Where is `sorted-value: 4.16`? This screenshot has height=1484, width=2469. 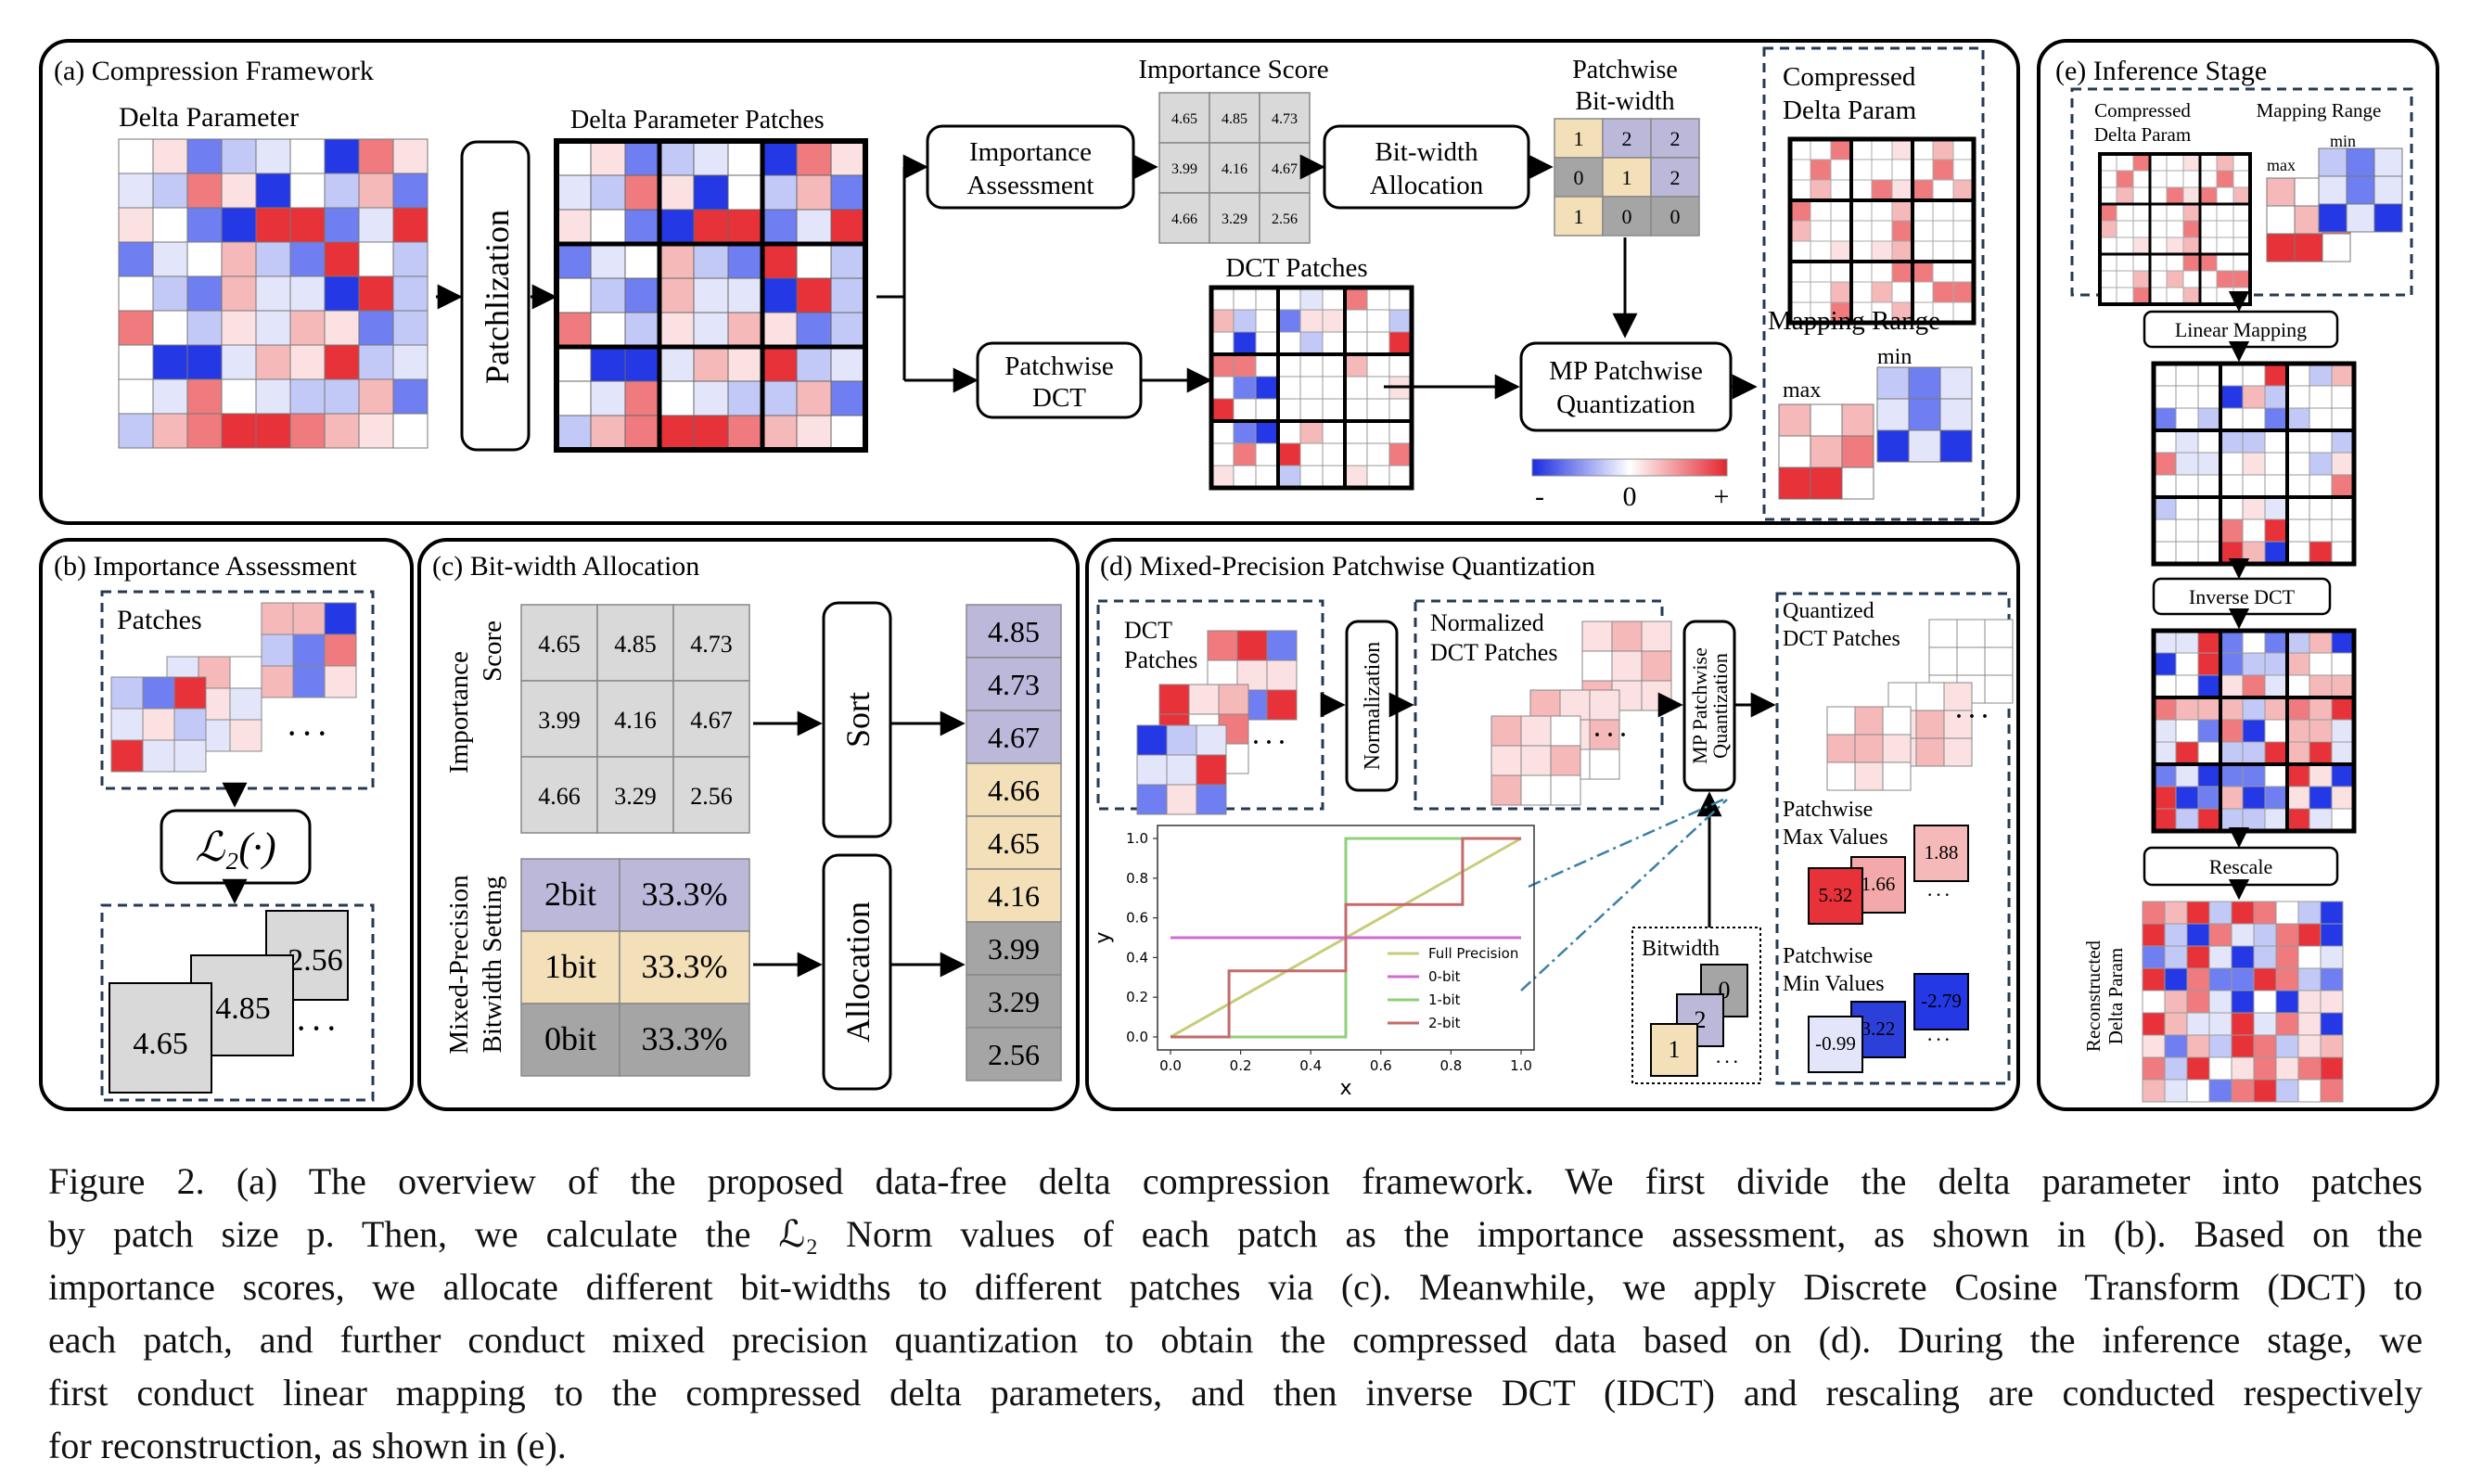 sorted-value: 4.16 is located at coordinates (1014, 896).